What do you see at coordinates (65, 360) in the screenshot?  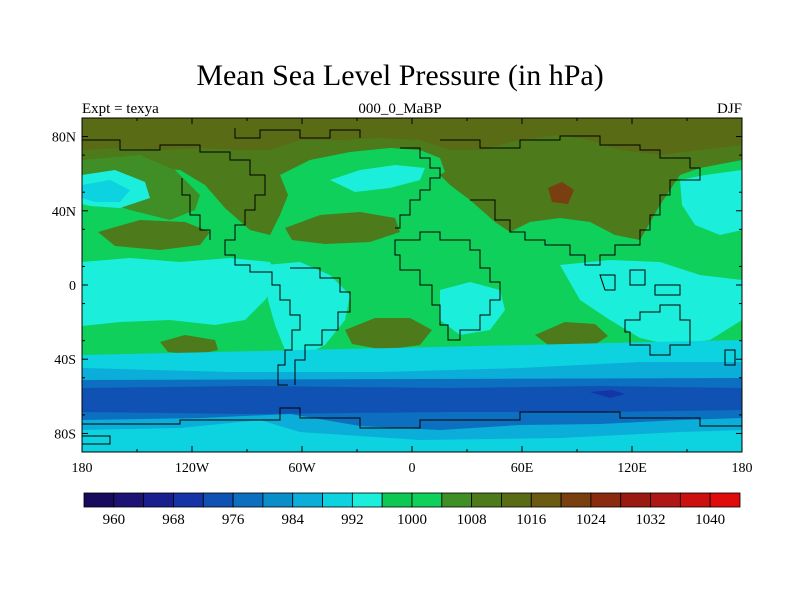 I see `lat-tick-label: 40S` at bounding box center [65, 360].